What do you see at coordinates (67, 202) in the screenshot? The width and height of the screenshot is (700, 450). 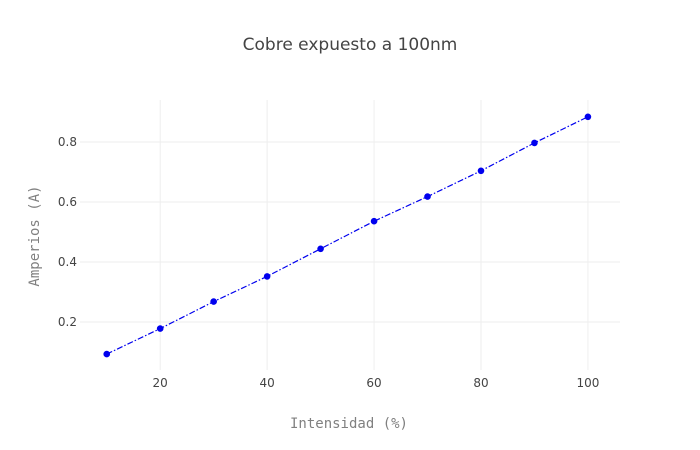 I see `y-tick-label: 0.6` at bounding box center [67, 202].